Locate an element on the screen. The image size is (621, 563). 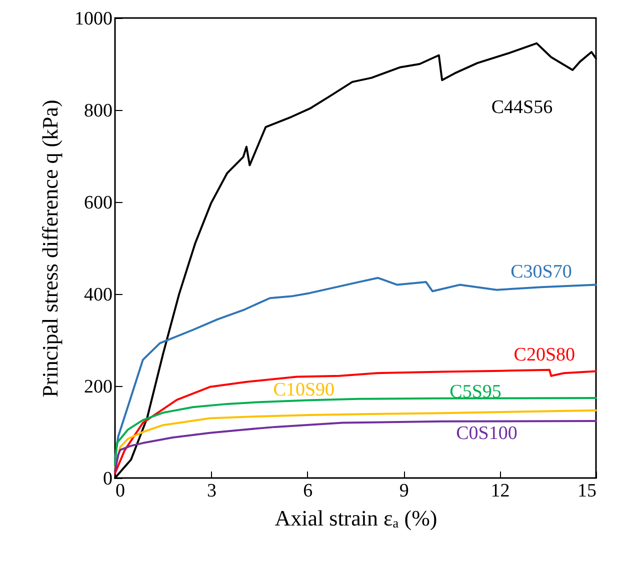
series-label: C30S70 is located at coordinates (541, 271).